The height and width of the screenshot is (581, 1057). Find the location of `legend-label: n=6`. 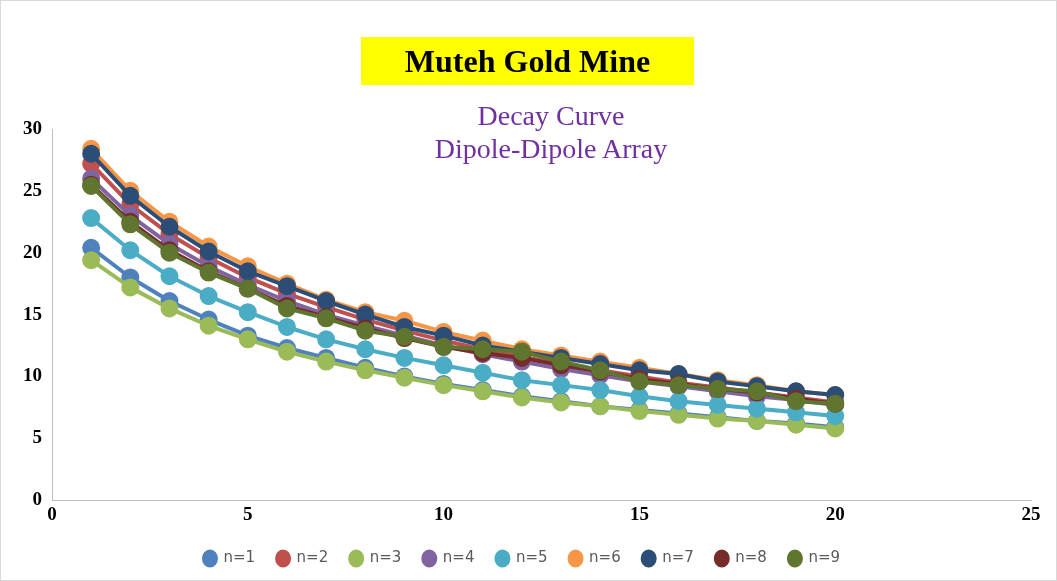

legend-label: n=6 is located at coordinates (605, 557).